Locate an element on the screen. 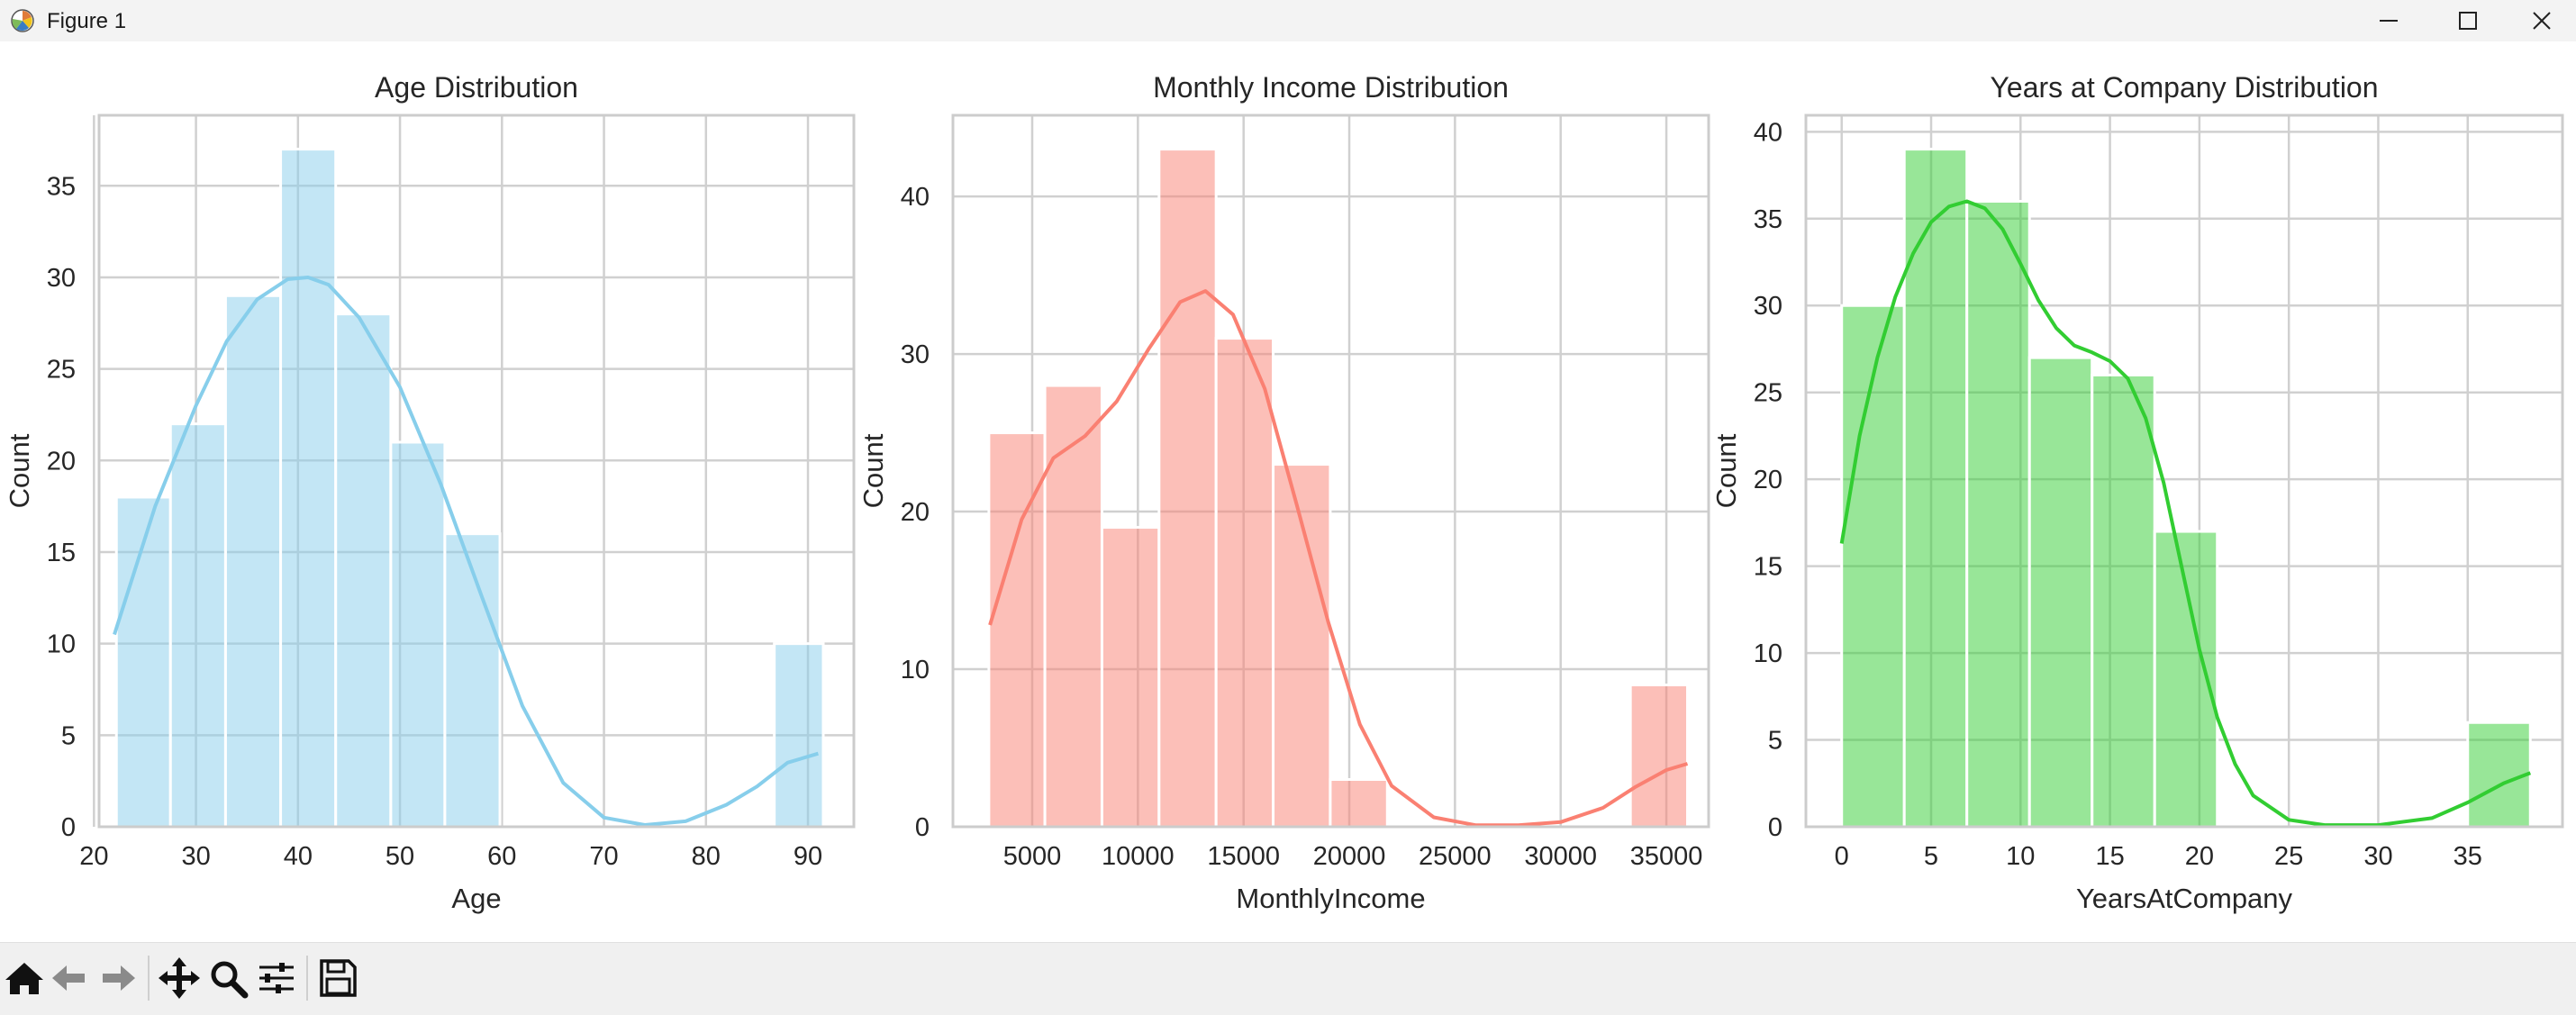 This screenshot has height=1015, width=2576. save-button is located at coordinates (337, 978).